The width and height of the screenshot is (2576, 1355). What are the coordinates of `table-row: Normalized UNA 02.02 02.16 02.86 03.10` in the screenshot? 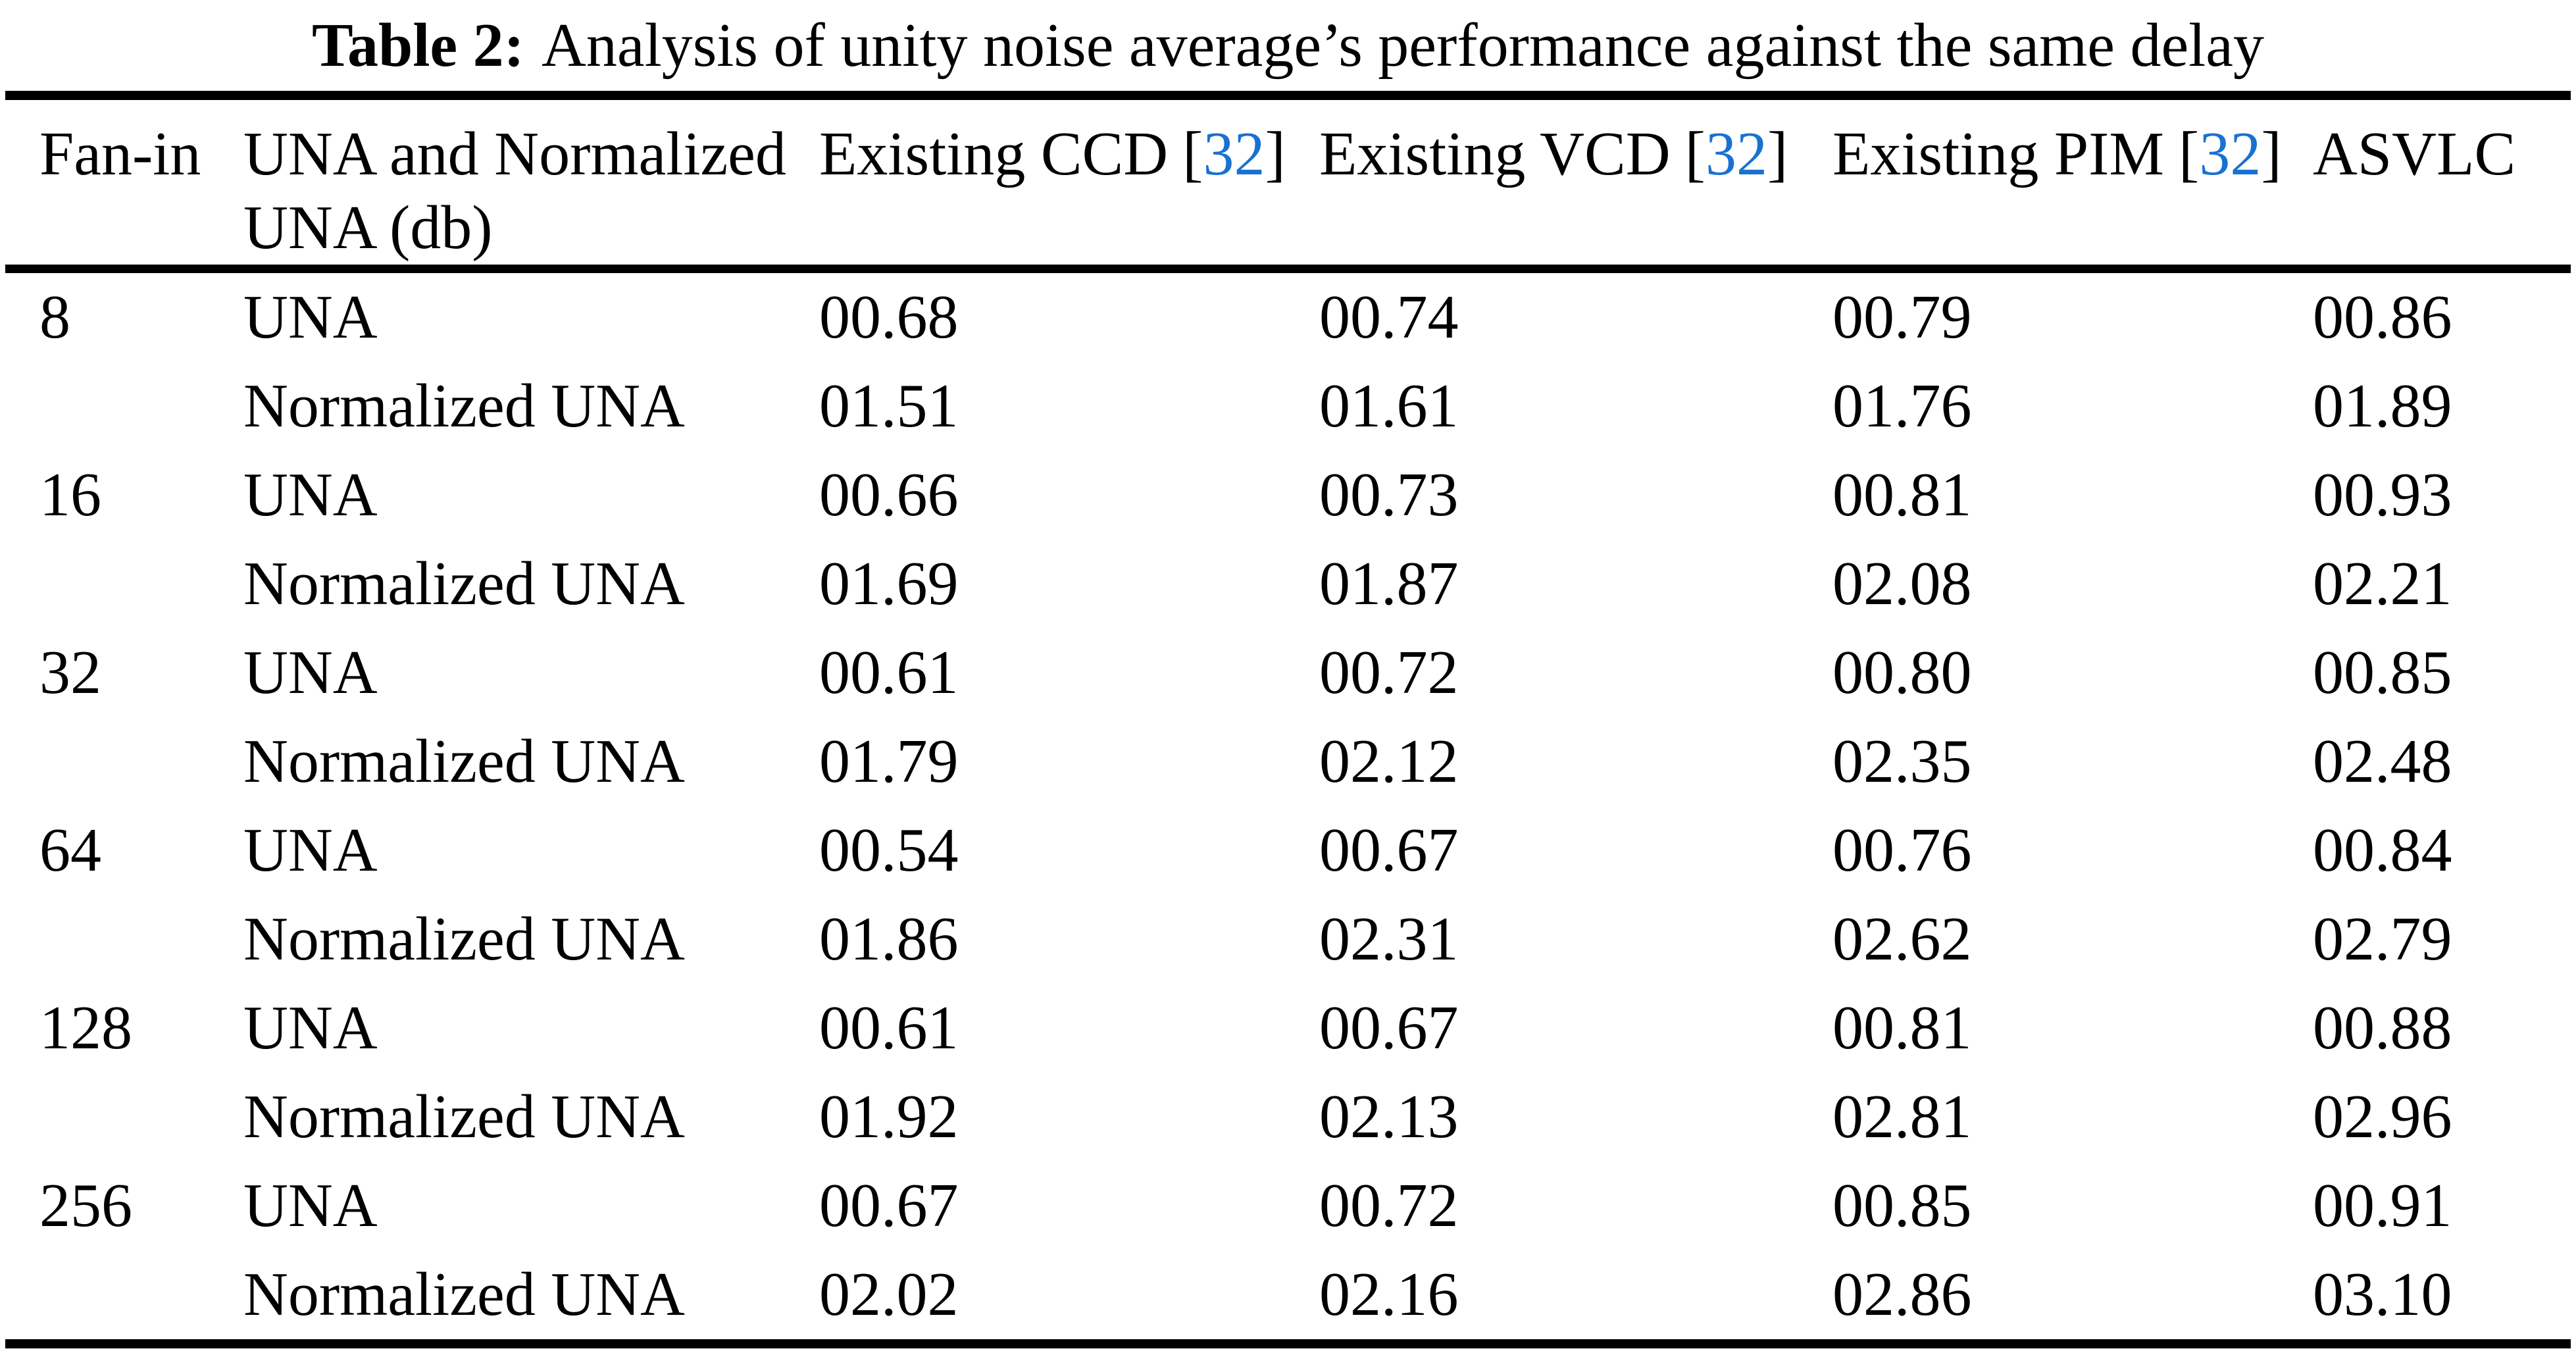 It's located at (1288, 1297).